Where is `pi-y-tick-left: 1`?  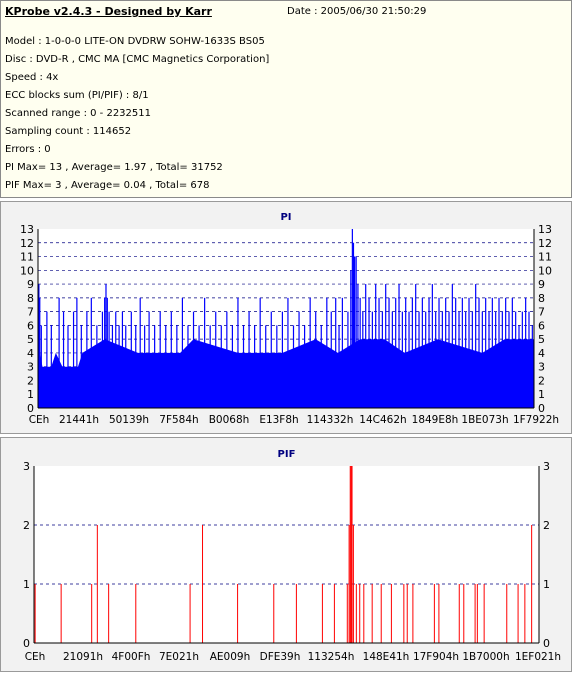
pi-y-tick-left: 1 is located at coordinates (30, 394).